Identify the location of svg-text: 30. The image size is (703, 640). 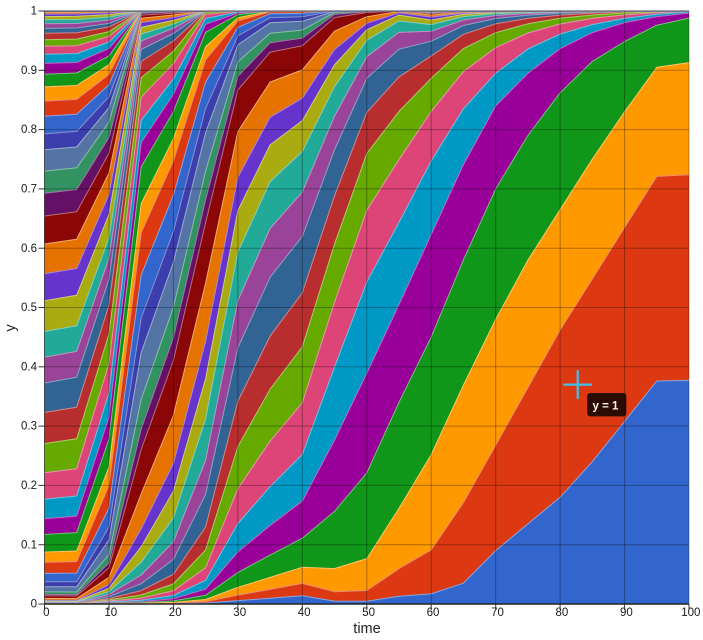
(239, 613).